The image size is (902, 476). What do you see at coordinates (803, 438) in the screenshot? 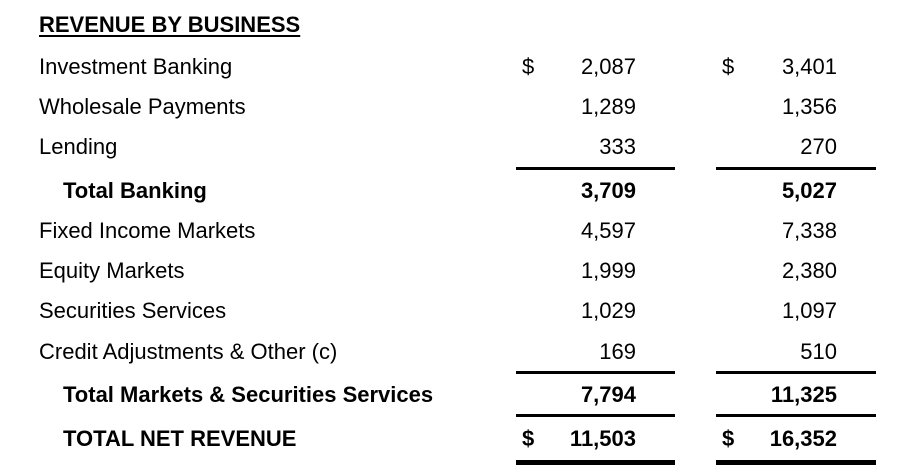
I see `value-col2: 16,352` at bounding box center [803, 438].